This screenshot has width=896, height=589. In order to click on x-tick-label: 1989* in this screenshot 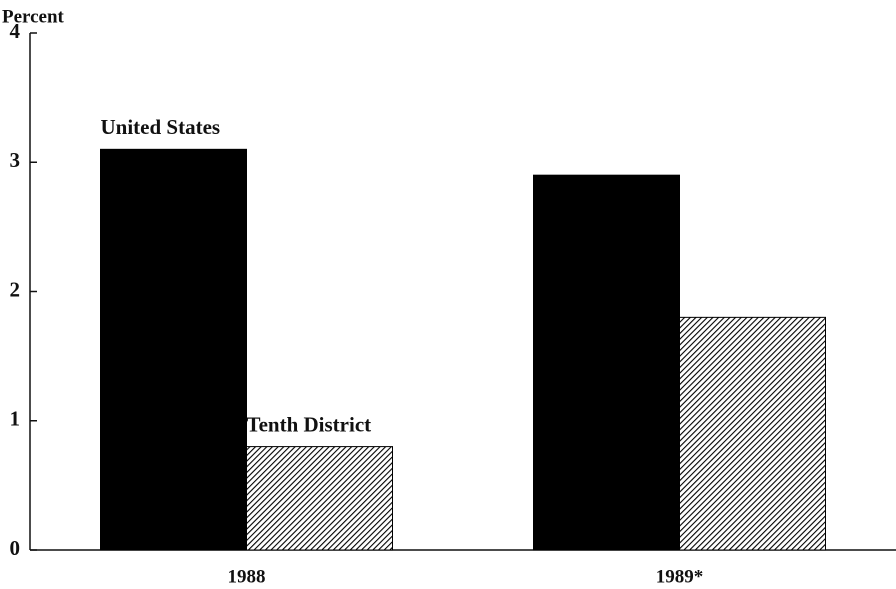, I will do `click(680, 576)`.